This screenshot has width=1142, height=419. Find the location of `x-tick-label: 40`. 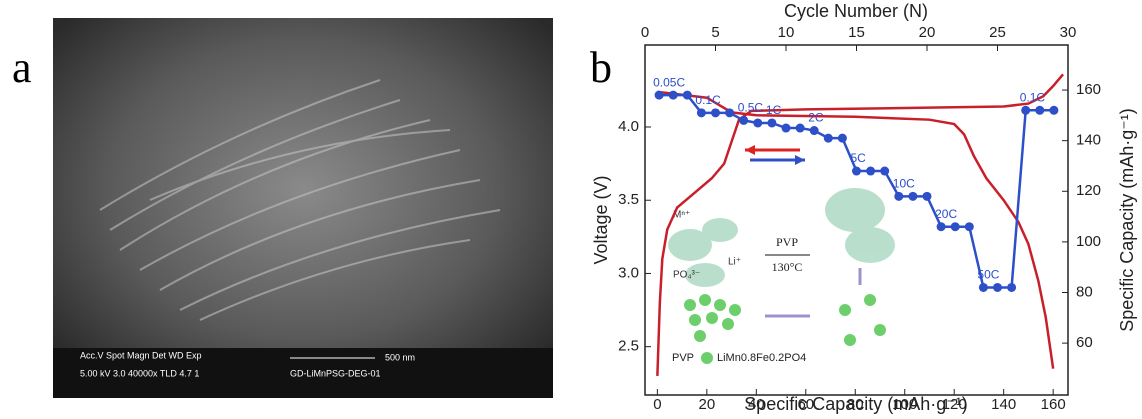

x-tick-label: 40 is located at coordinates (756, 404).